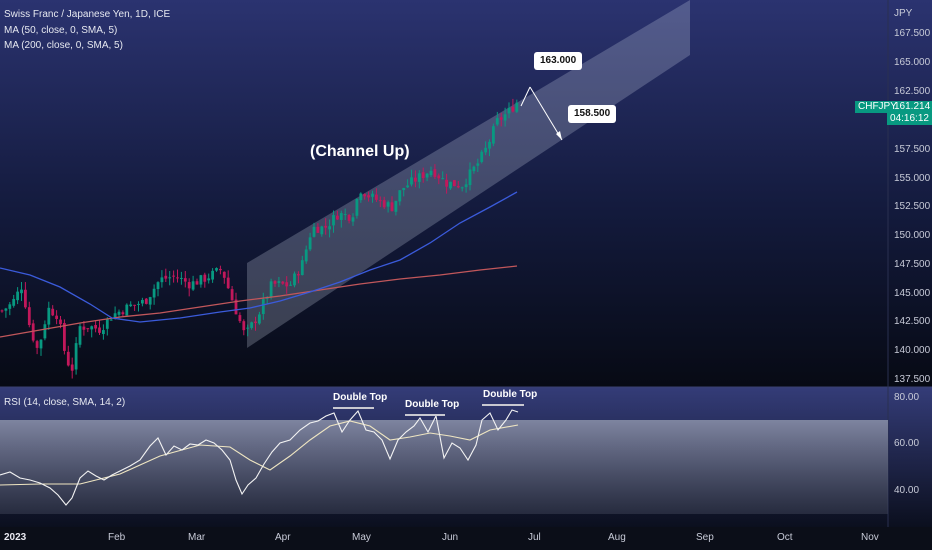 Image resolution: width=932 pixels, height=550 pixels. I want to click on time-axis-label: 2023, so click(15, 537).